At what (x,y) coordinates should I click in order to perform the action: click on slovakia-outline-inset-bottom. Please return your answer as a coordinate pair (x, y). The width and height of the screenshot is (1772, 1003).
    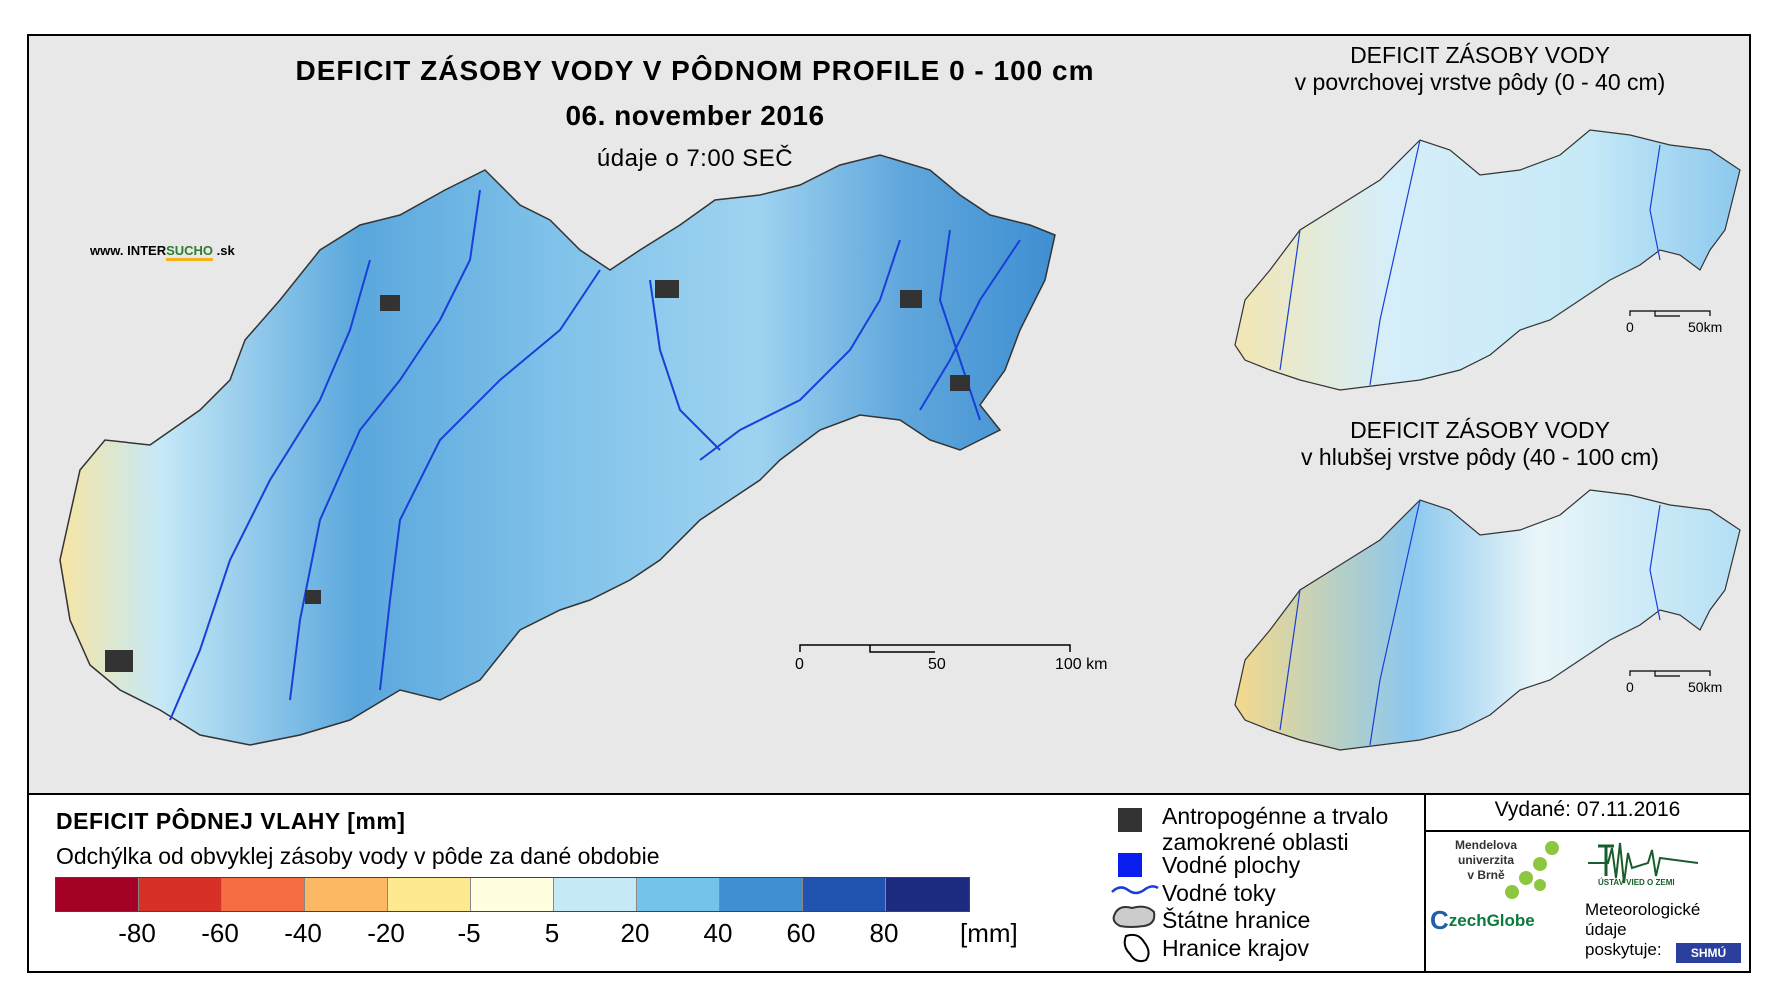
    Looking at the image, I should click on (1487, 620).